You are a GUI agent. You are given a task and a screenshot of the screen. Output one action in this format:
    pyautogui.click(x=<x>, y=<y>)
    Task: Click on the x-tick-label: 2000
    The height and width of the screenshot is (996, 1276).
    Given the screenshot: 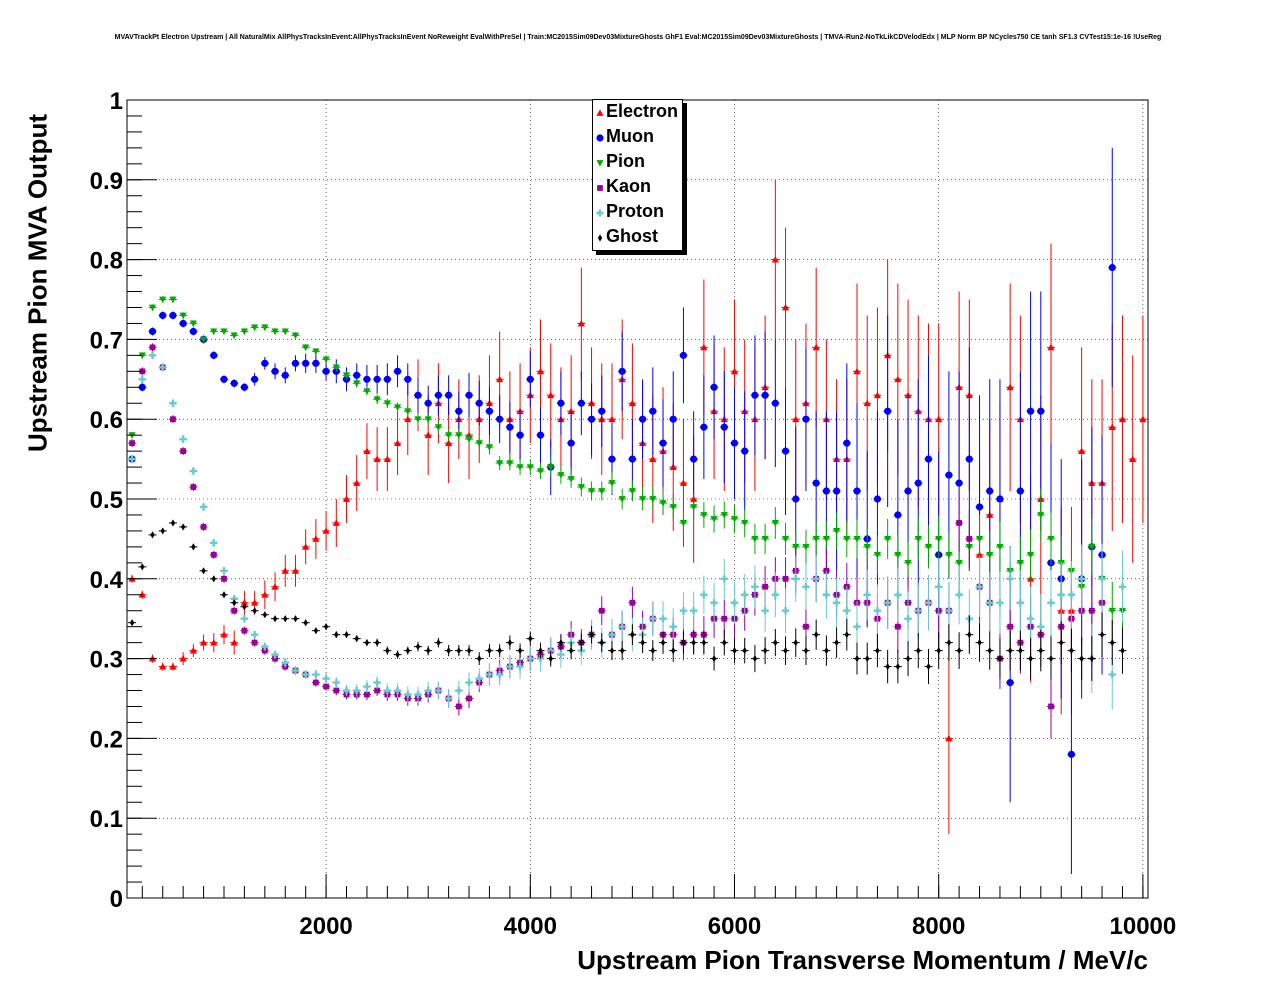 What is the action you would take?
    pyautogui.click(x=325, y=926)
    